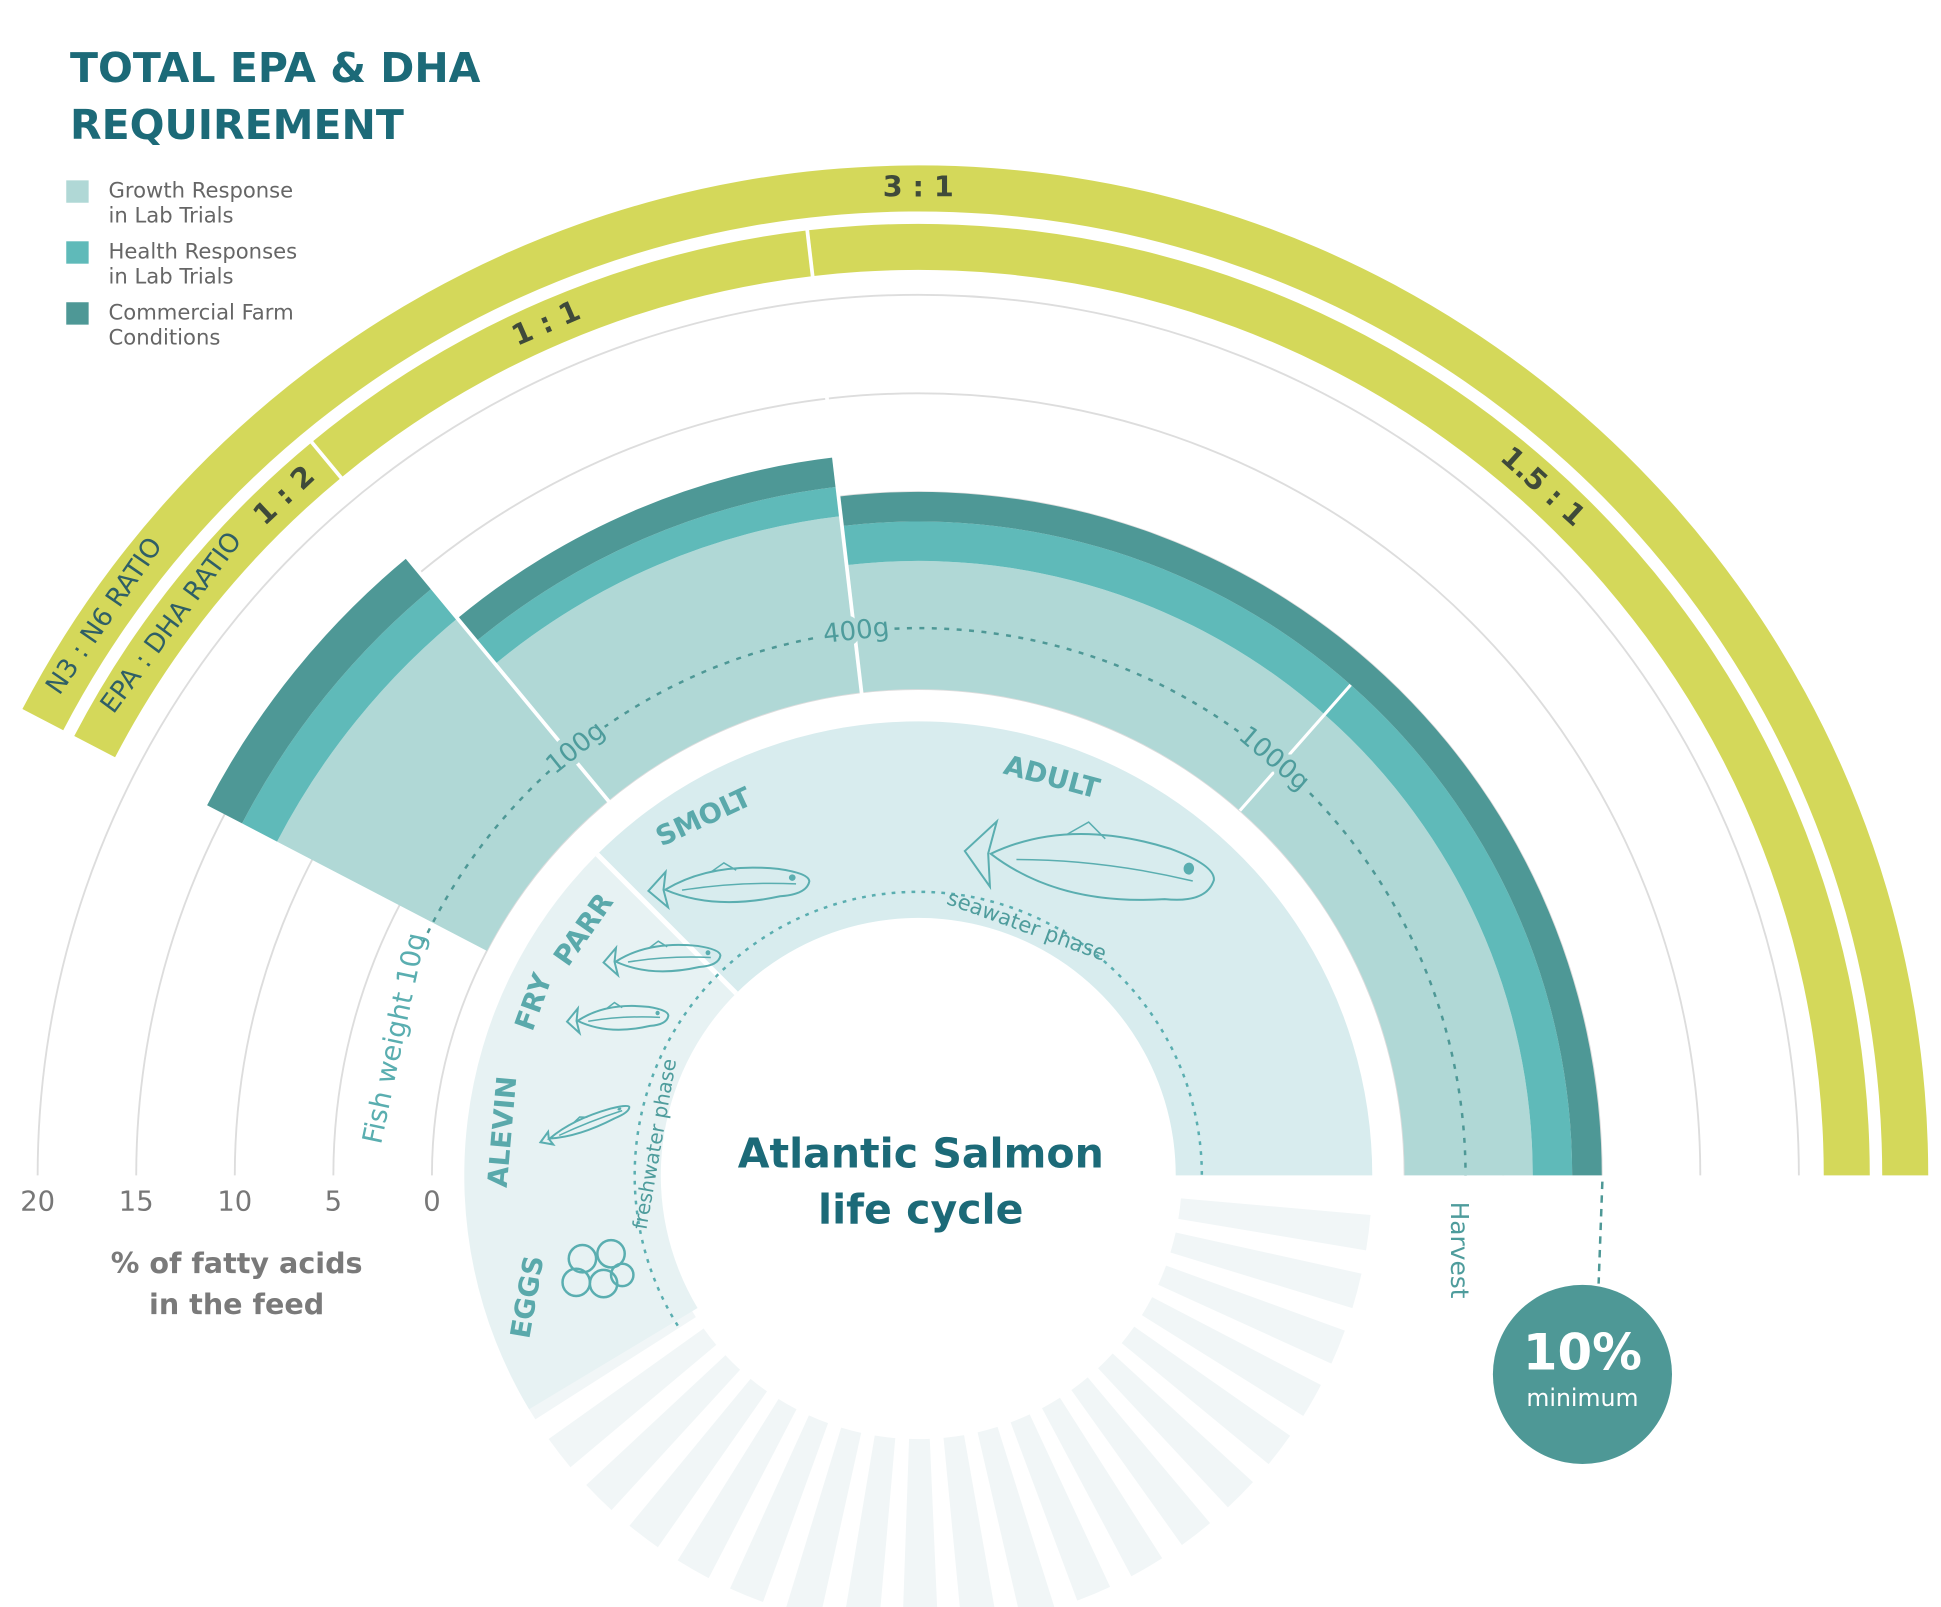 This screenshot has height=1607, width=1941. Describe the element at coordinates (918, 186) in the screenshot. I see `ratio-value: 3 : 1` at that location.